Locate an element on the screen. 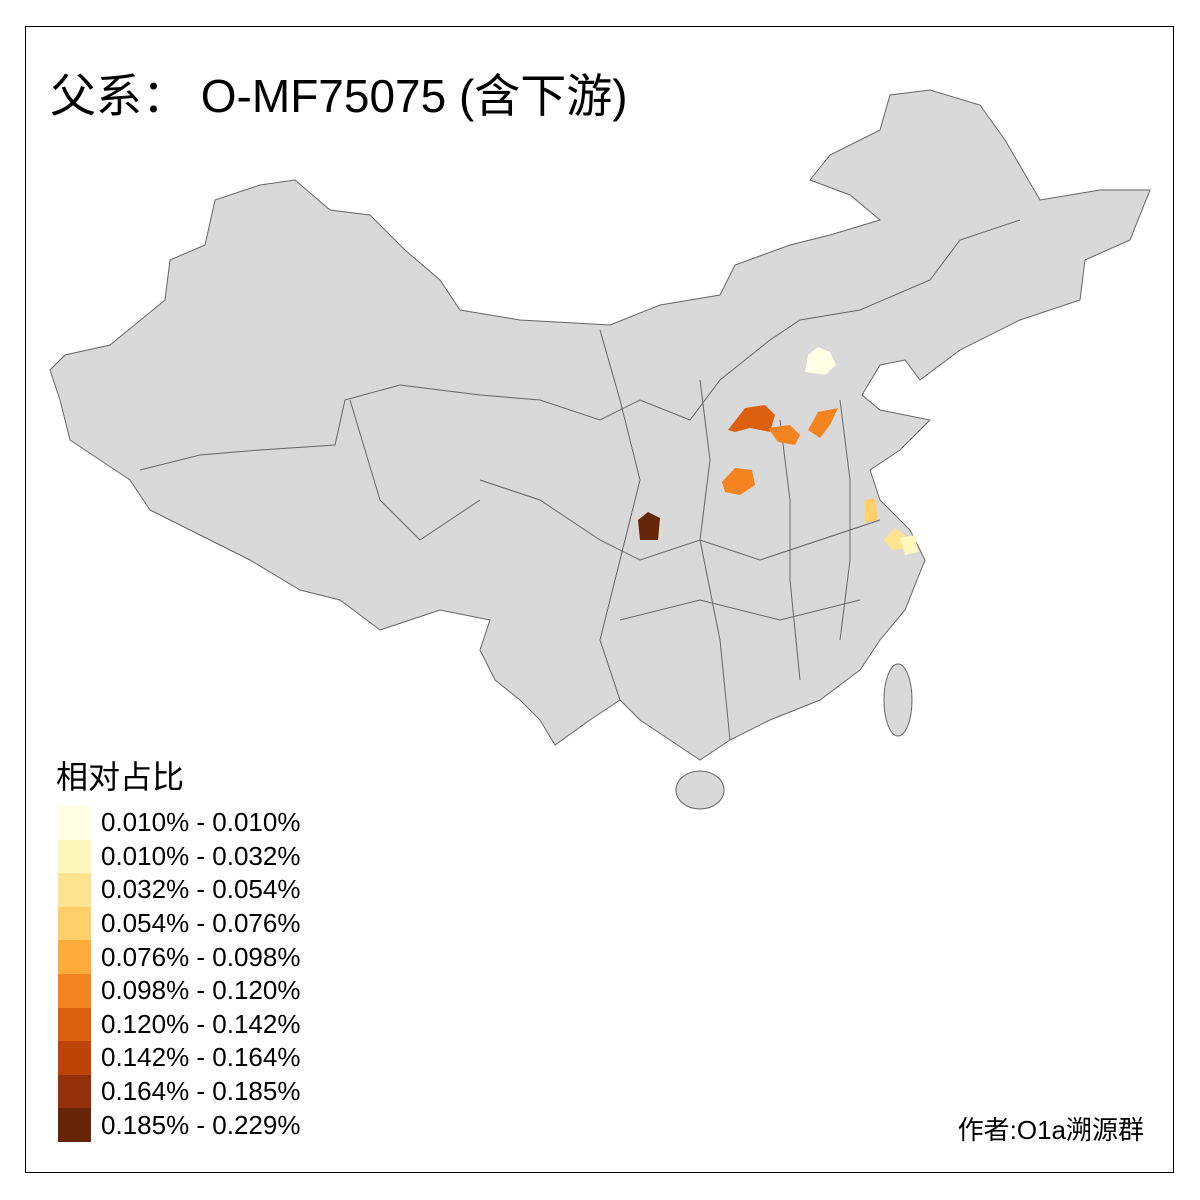  legend-item: 0.098% - 0.120% is located at coordinates (179, 990).